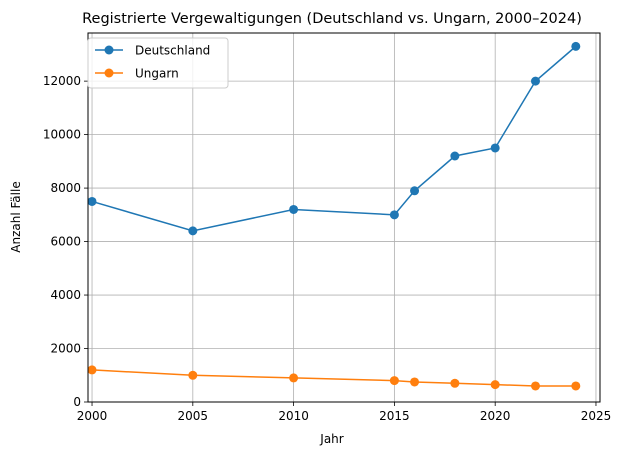 This screenshot has height=455, width=627. I want to click on legend-items: Deutschland Ungarn, so click(152, 62).